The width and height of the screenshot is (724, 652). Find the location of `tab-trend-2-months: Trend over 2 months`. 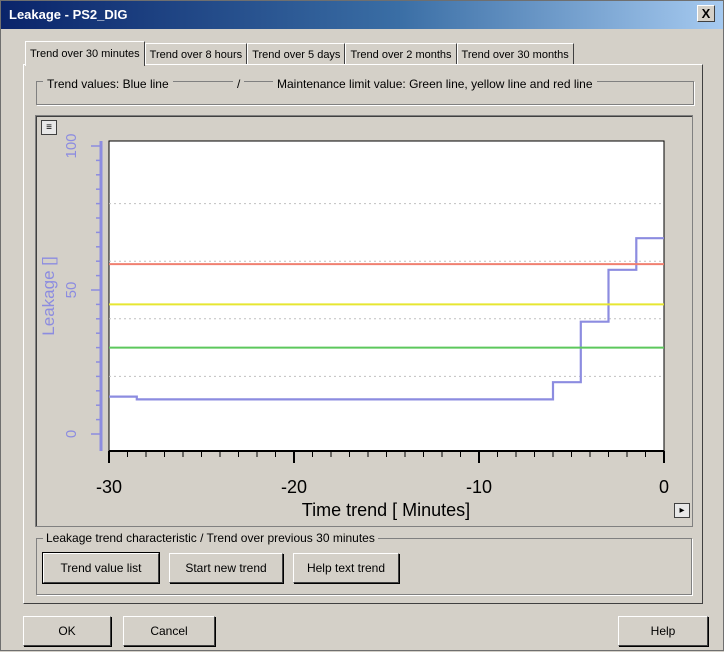

tab-trend-2-months: Trend over 2 months is located at coordinates (401, 54).